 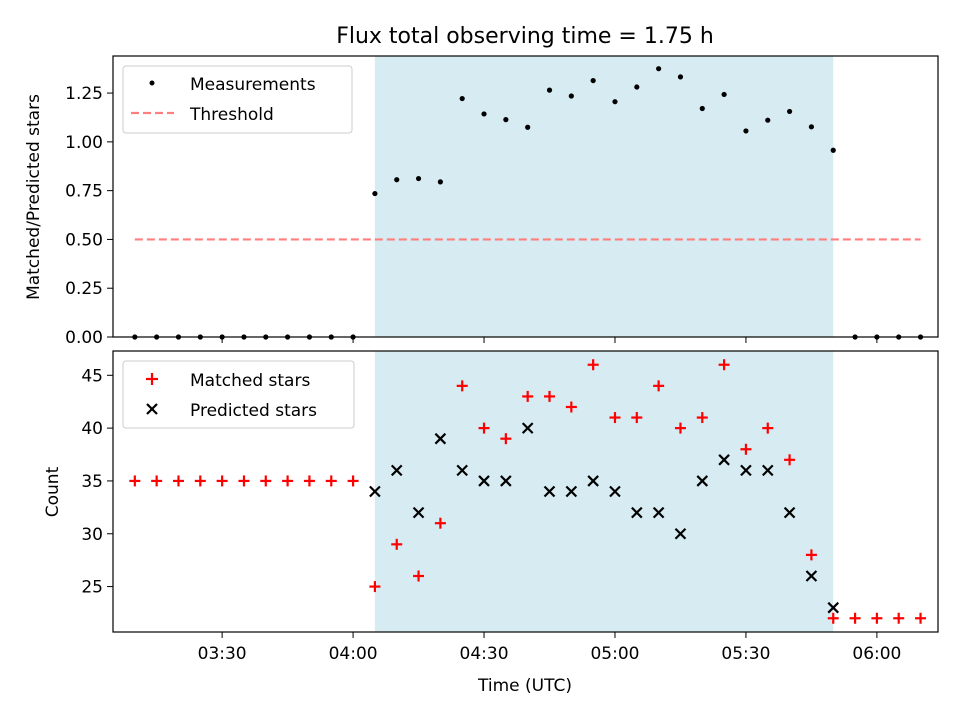 What do you see at coordinates (152, 379) in the screenshot?
I see `legend-matched-marker` at bounding box center [152, 379].